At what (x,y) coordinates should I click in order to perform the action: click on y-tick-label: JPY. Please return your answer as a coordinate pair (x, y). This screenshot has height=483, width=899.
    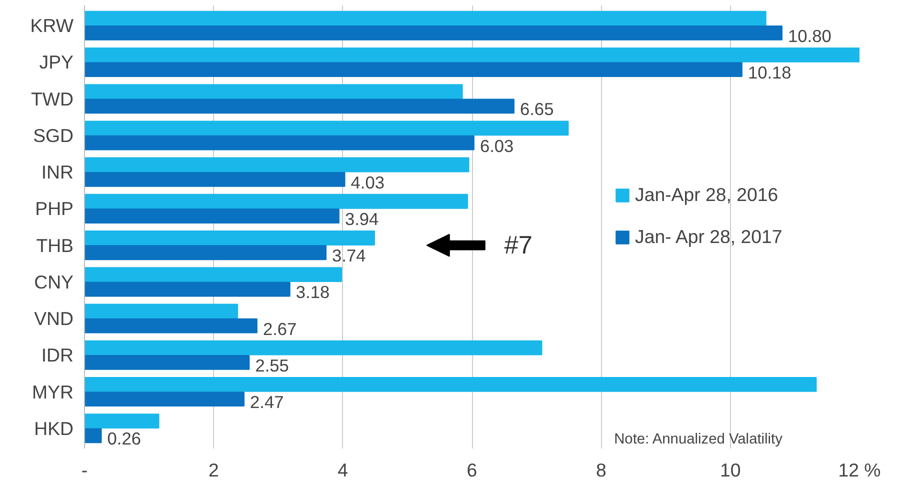
    Looking at the image, I should click on (56, 62).